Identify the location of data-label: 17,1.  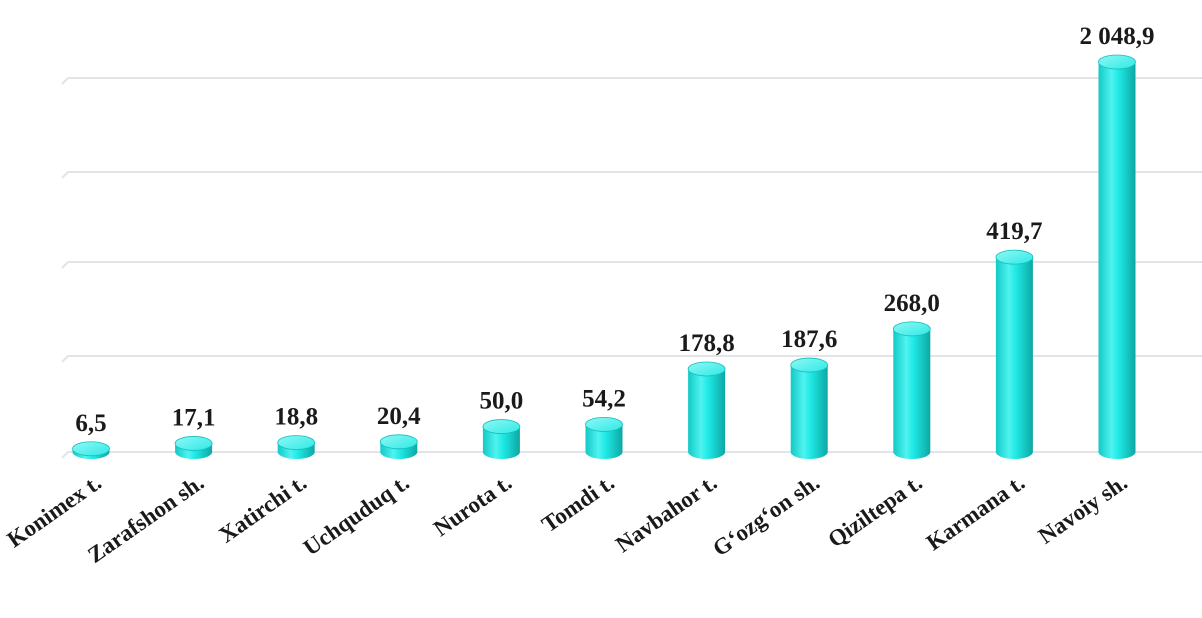
(194, 417).